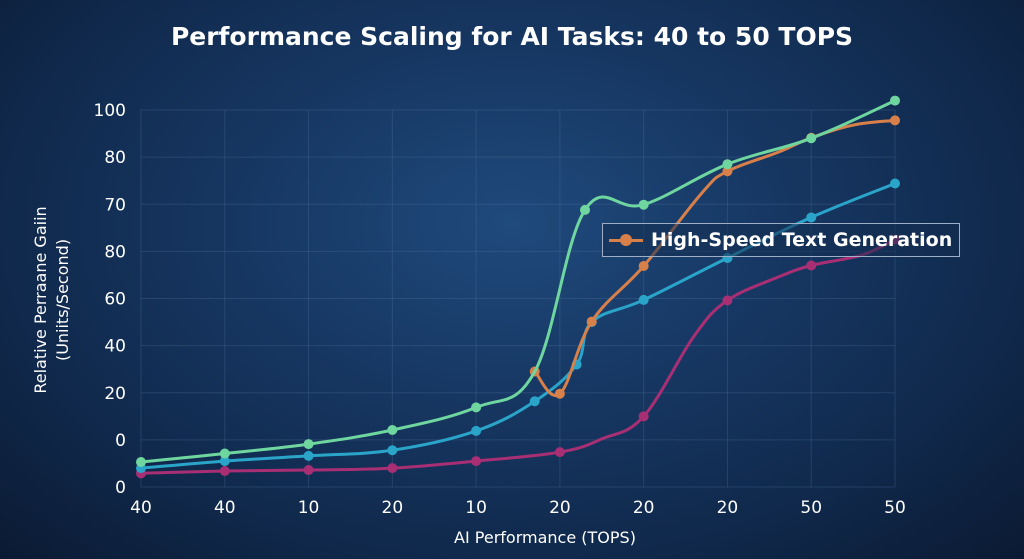 The height and width of the screenshot is (559, 1024). I want to click on y-tick-label: 100, so click(110, 111).